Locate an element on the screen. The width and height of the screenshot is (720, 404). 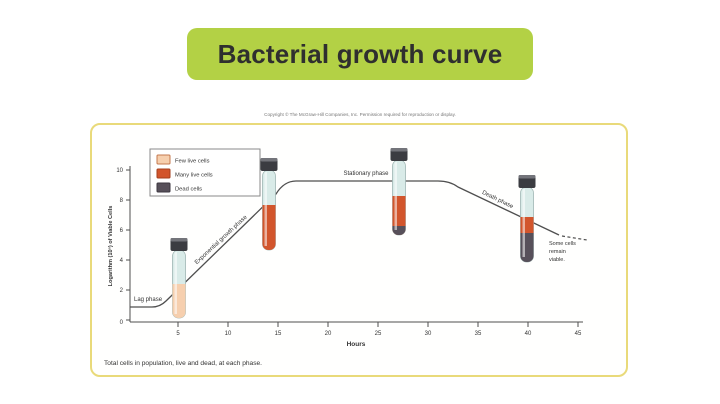
x-tick-labels: 5 10 15 20 25 30 35 40 45 is located at coordinates (379, 334).